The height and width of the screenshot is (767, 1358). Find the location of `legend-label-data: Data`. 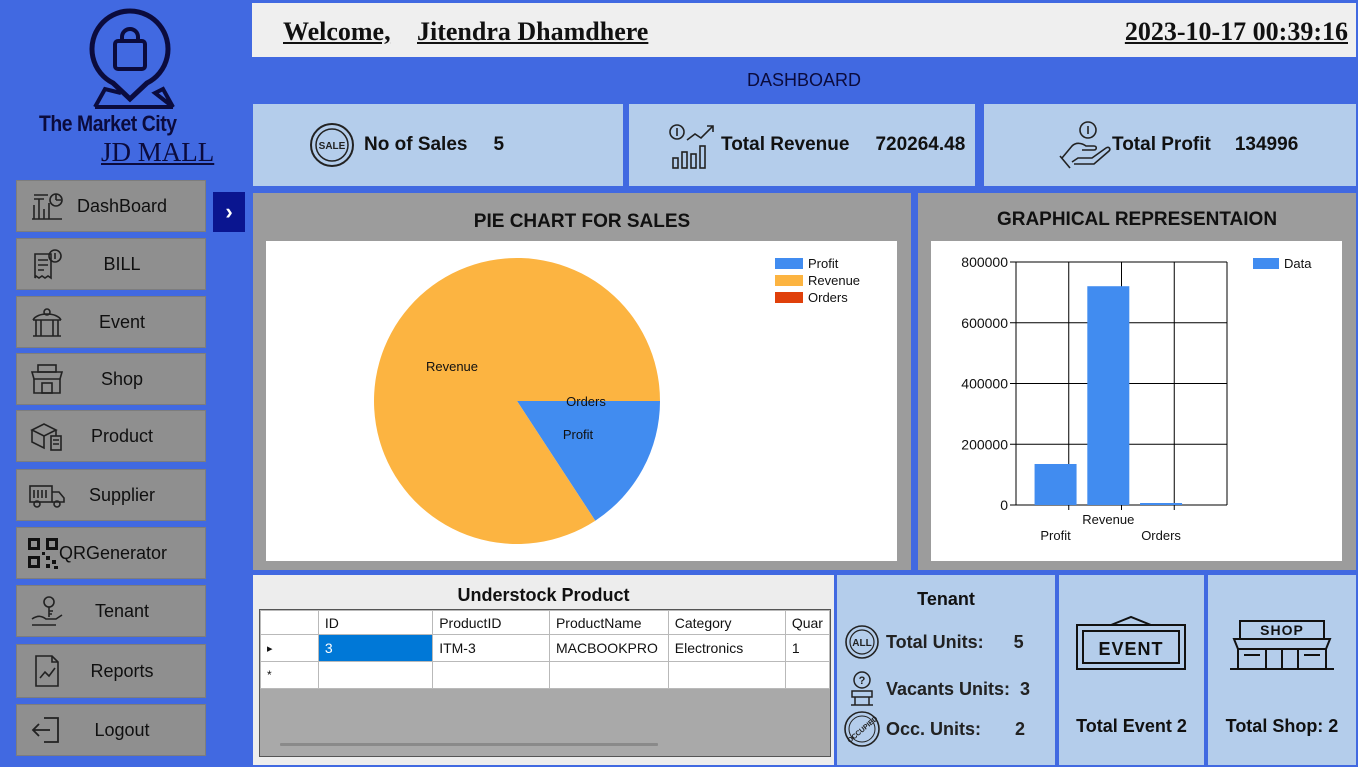

legend-label-data: Data is located at coordinates (1298, 263).